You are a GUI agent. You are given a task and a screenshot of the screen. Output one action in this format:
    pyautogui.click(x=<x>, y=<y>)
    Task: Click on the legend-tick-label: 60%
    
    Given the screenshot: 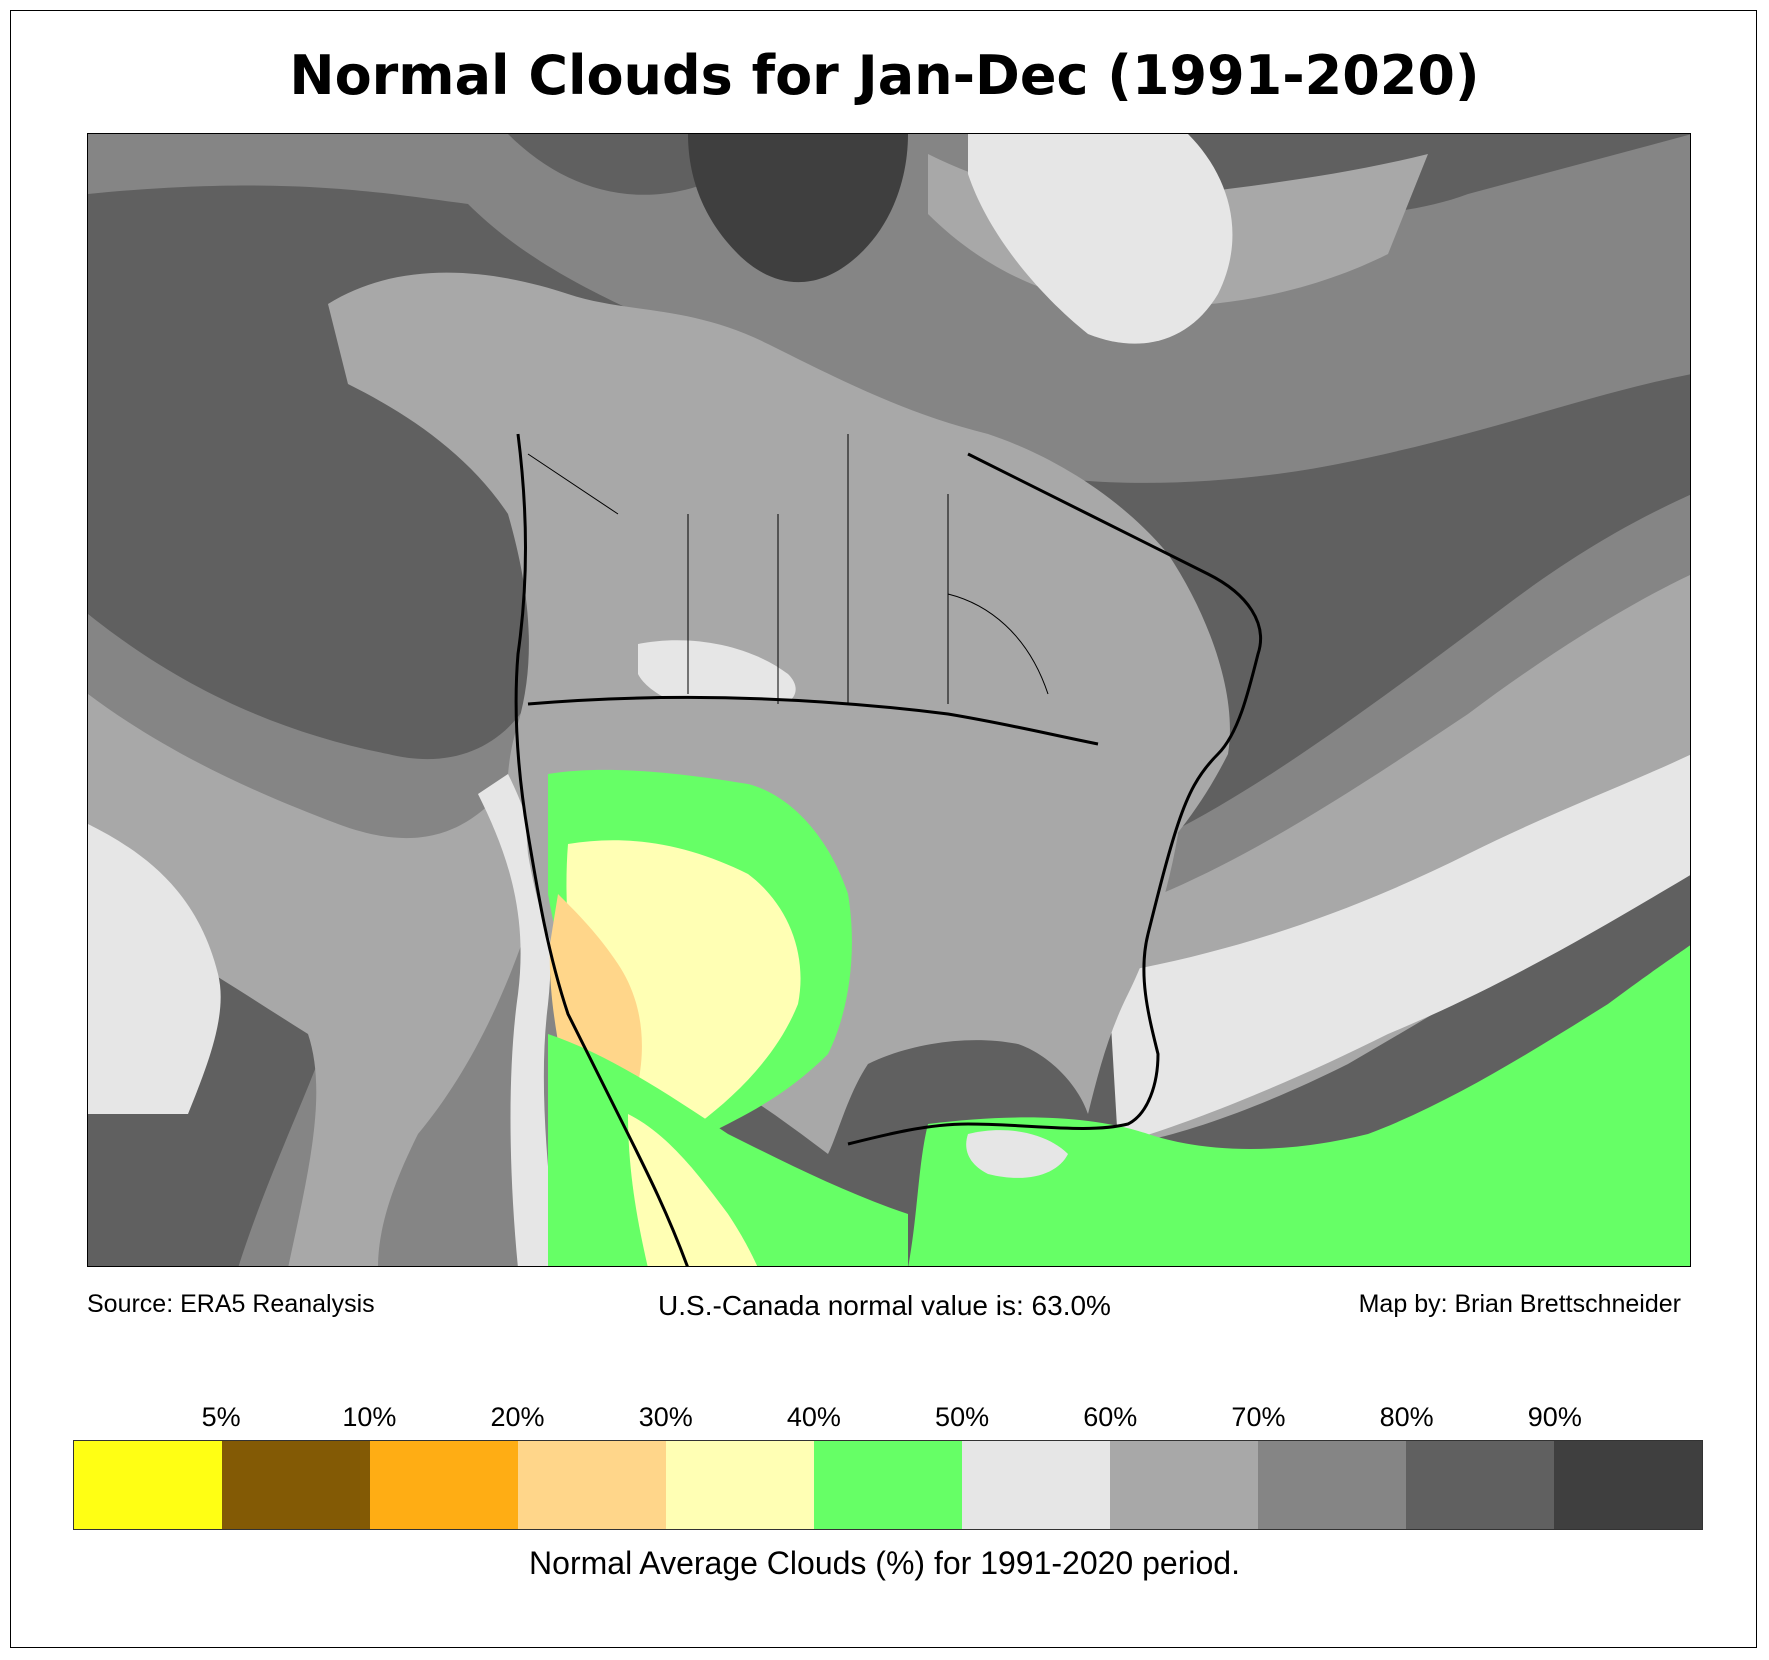 What is the action you would take?
    pyautogui.click(x=1110, y=1417)
    